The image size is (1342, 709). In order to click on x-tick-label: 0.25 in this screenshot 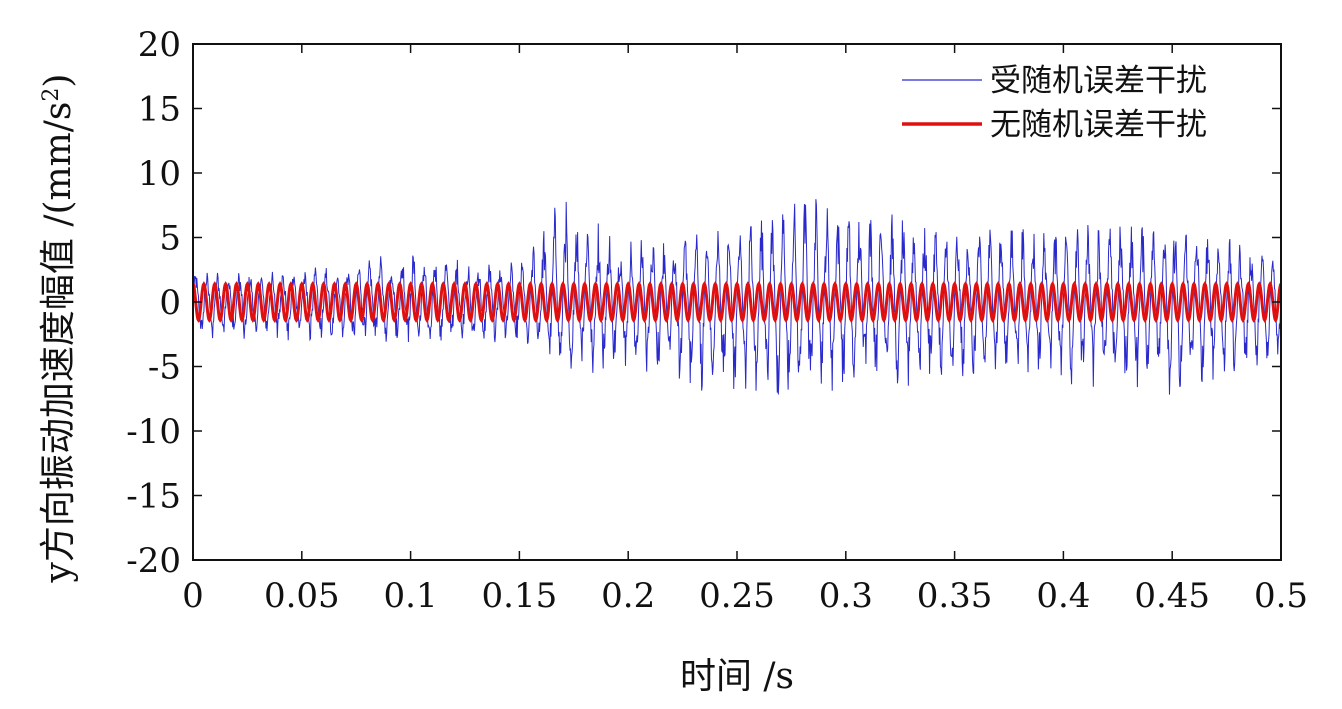, I will do `click(737, 596)`.